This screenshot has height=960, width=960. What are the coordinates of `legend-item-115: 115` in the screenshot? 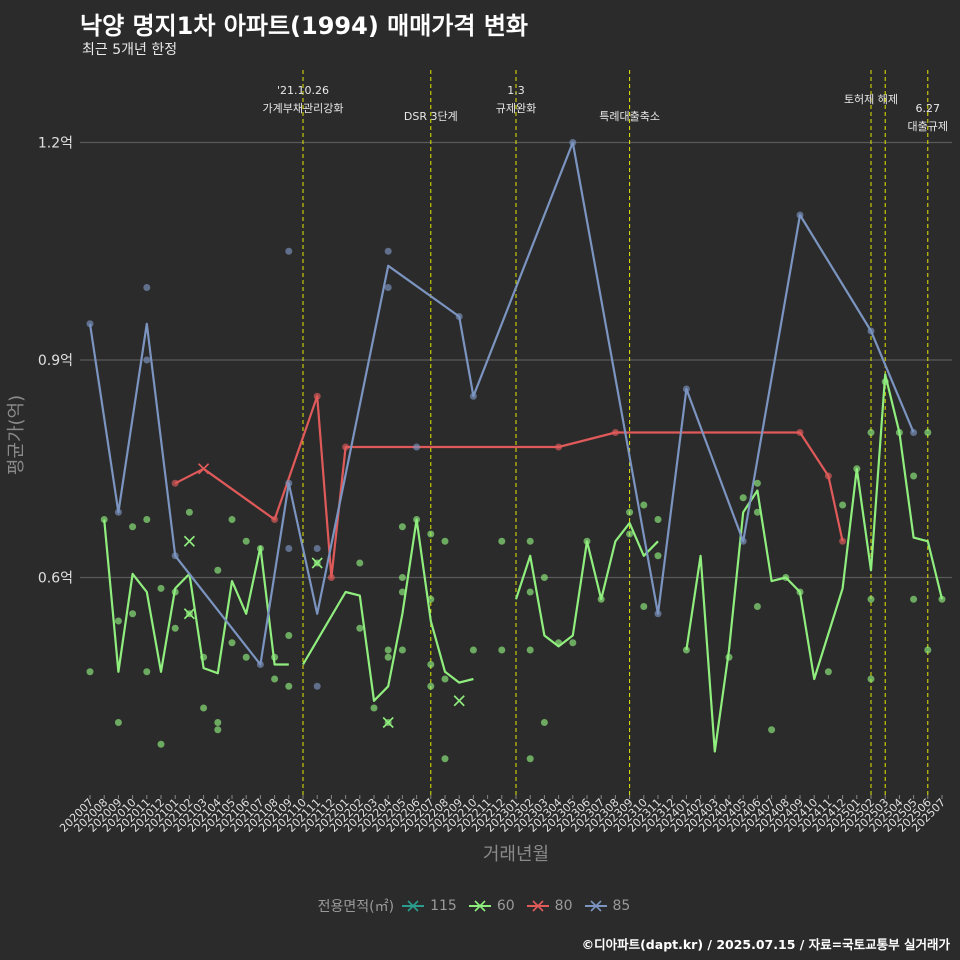 It's located at (429, 906).